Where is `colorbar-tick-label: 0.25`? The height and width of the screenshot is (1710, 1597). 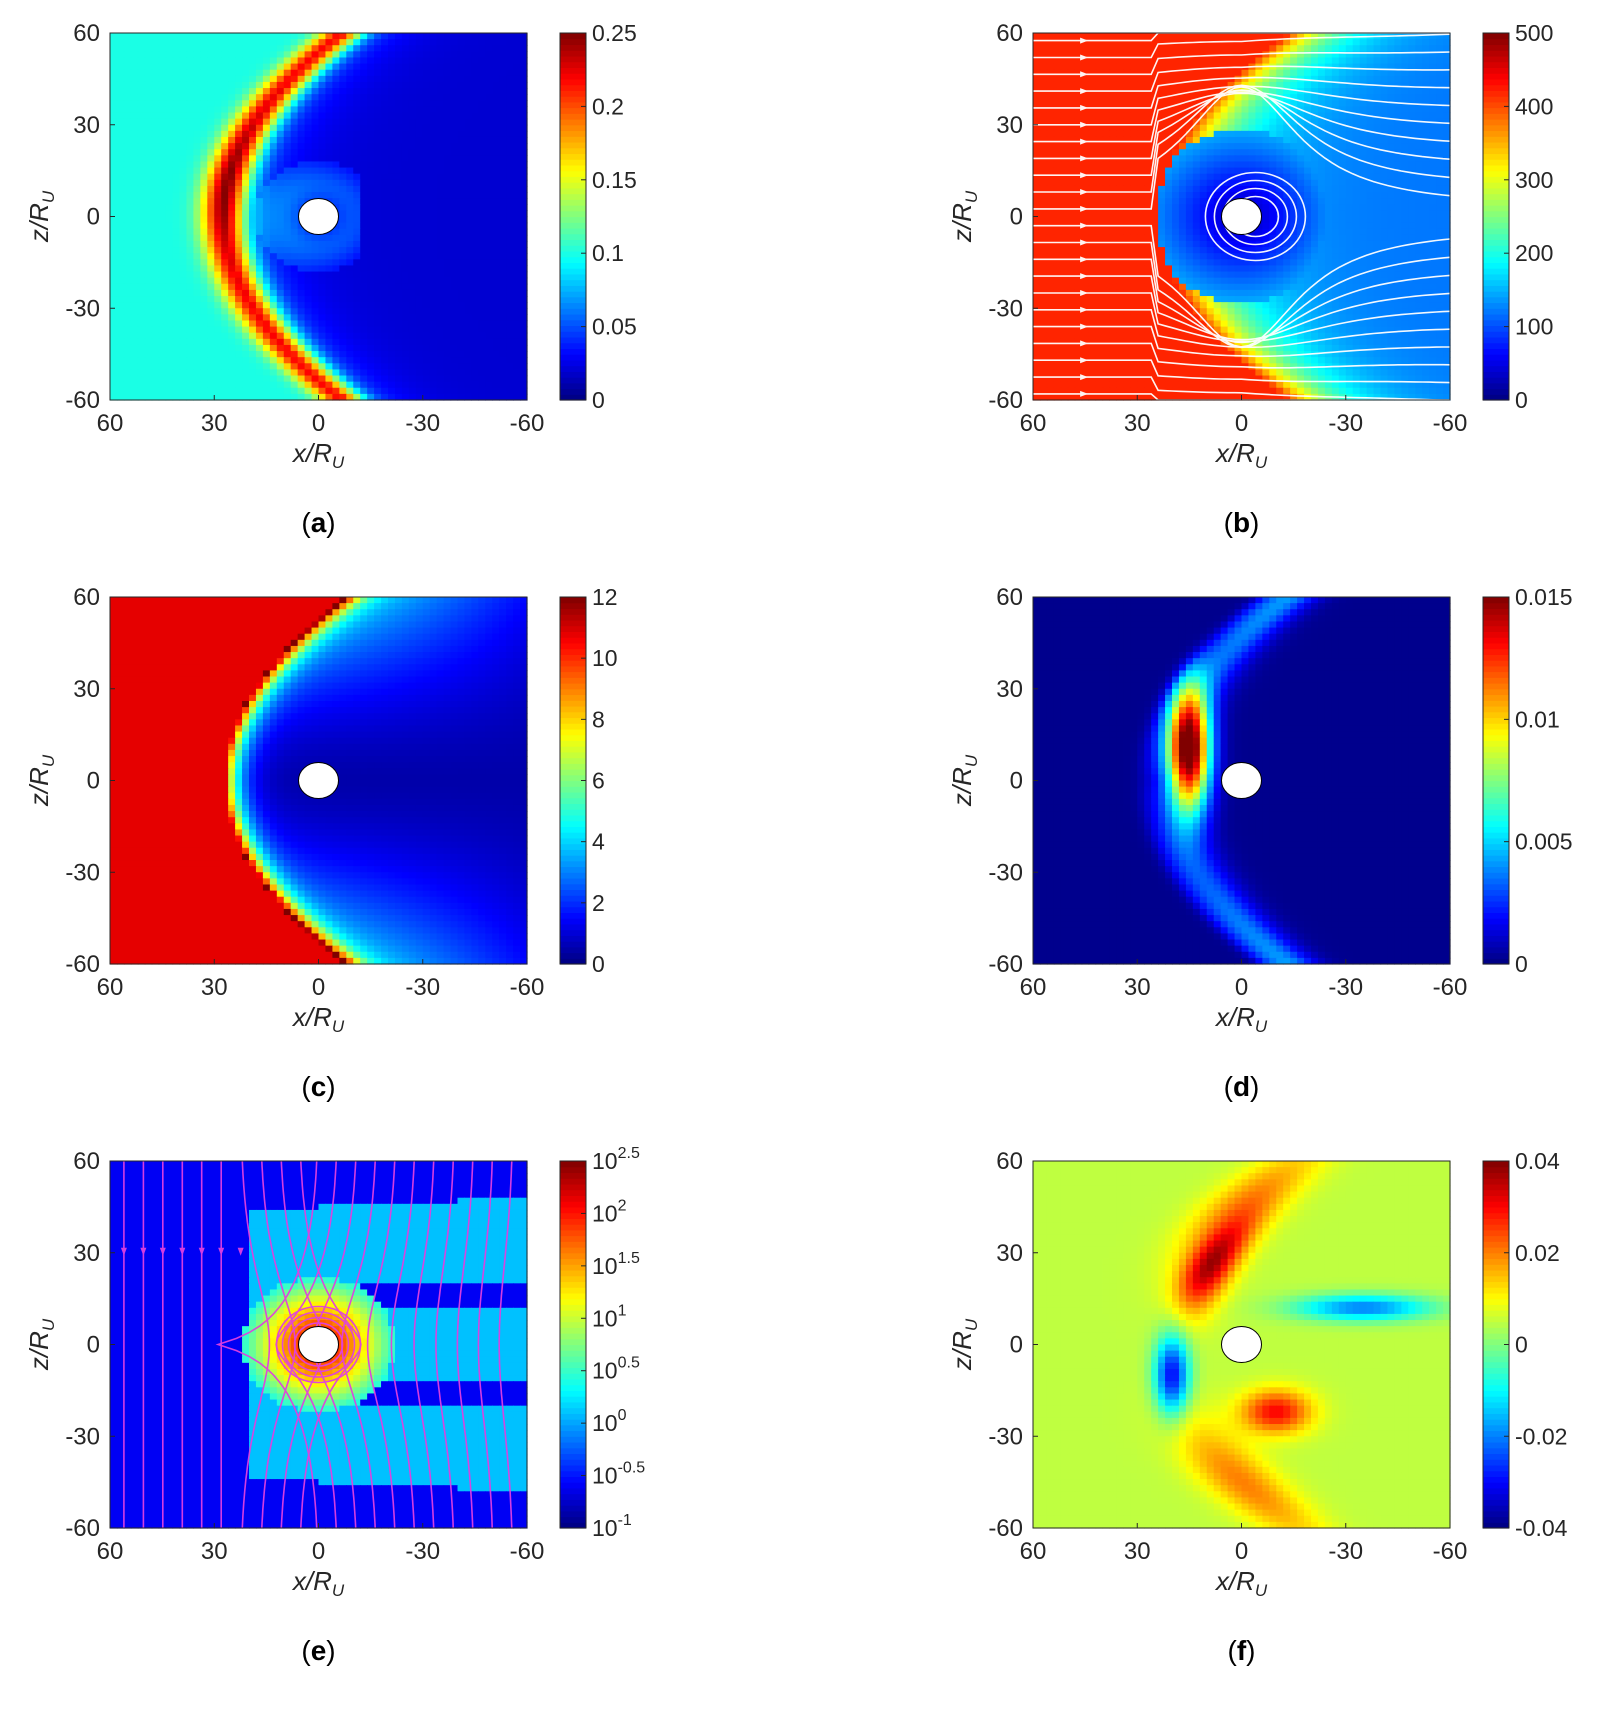
colorbar-tick-label: 0.25 is located at coordinates (614, 33).